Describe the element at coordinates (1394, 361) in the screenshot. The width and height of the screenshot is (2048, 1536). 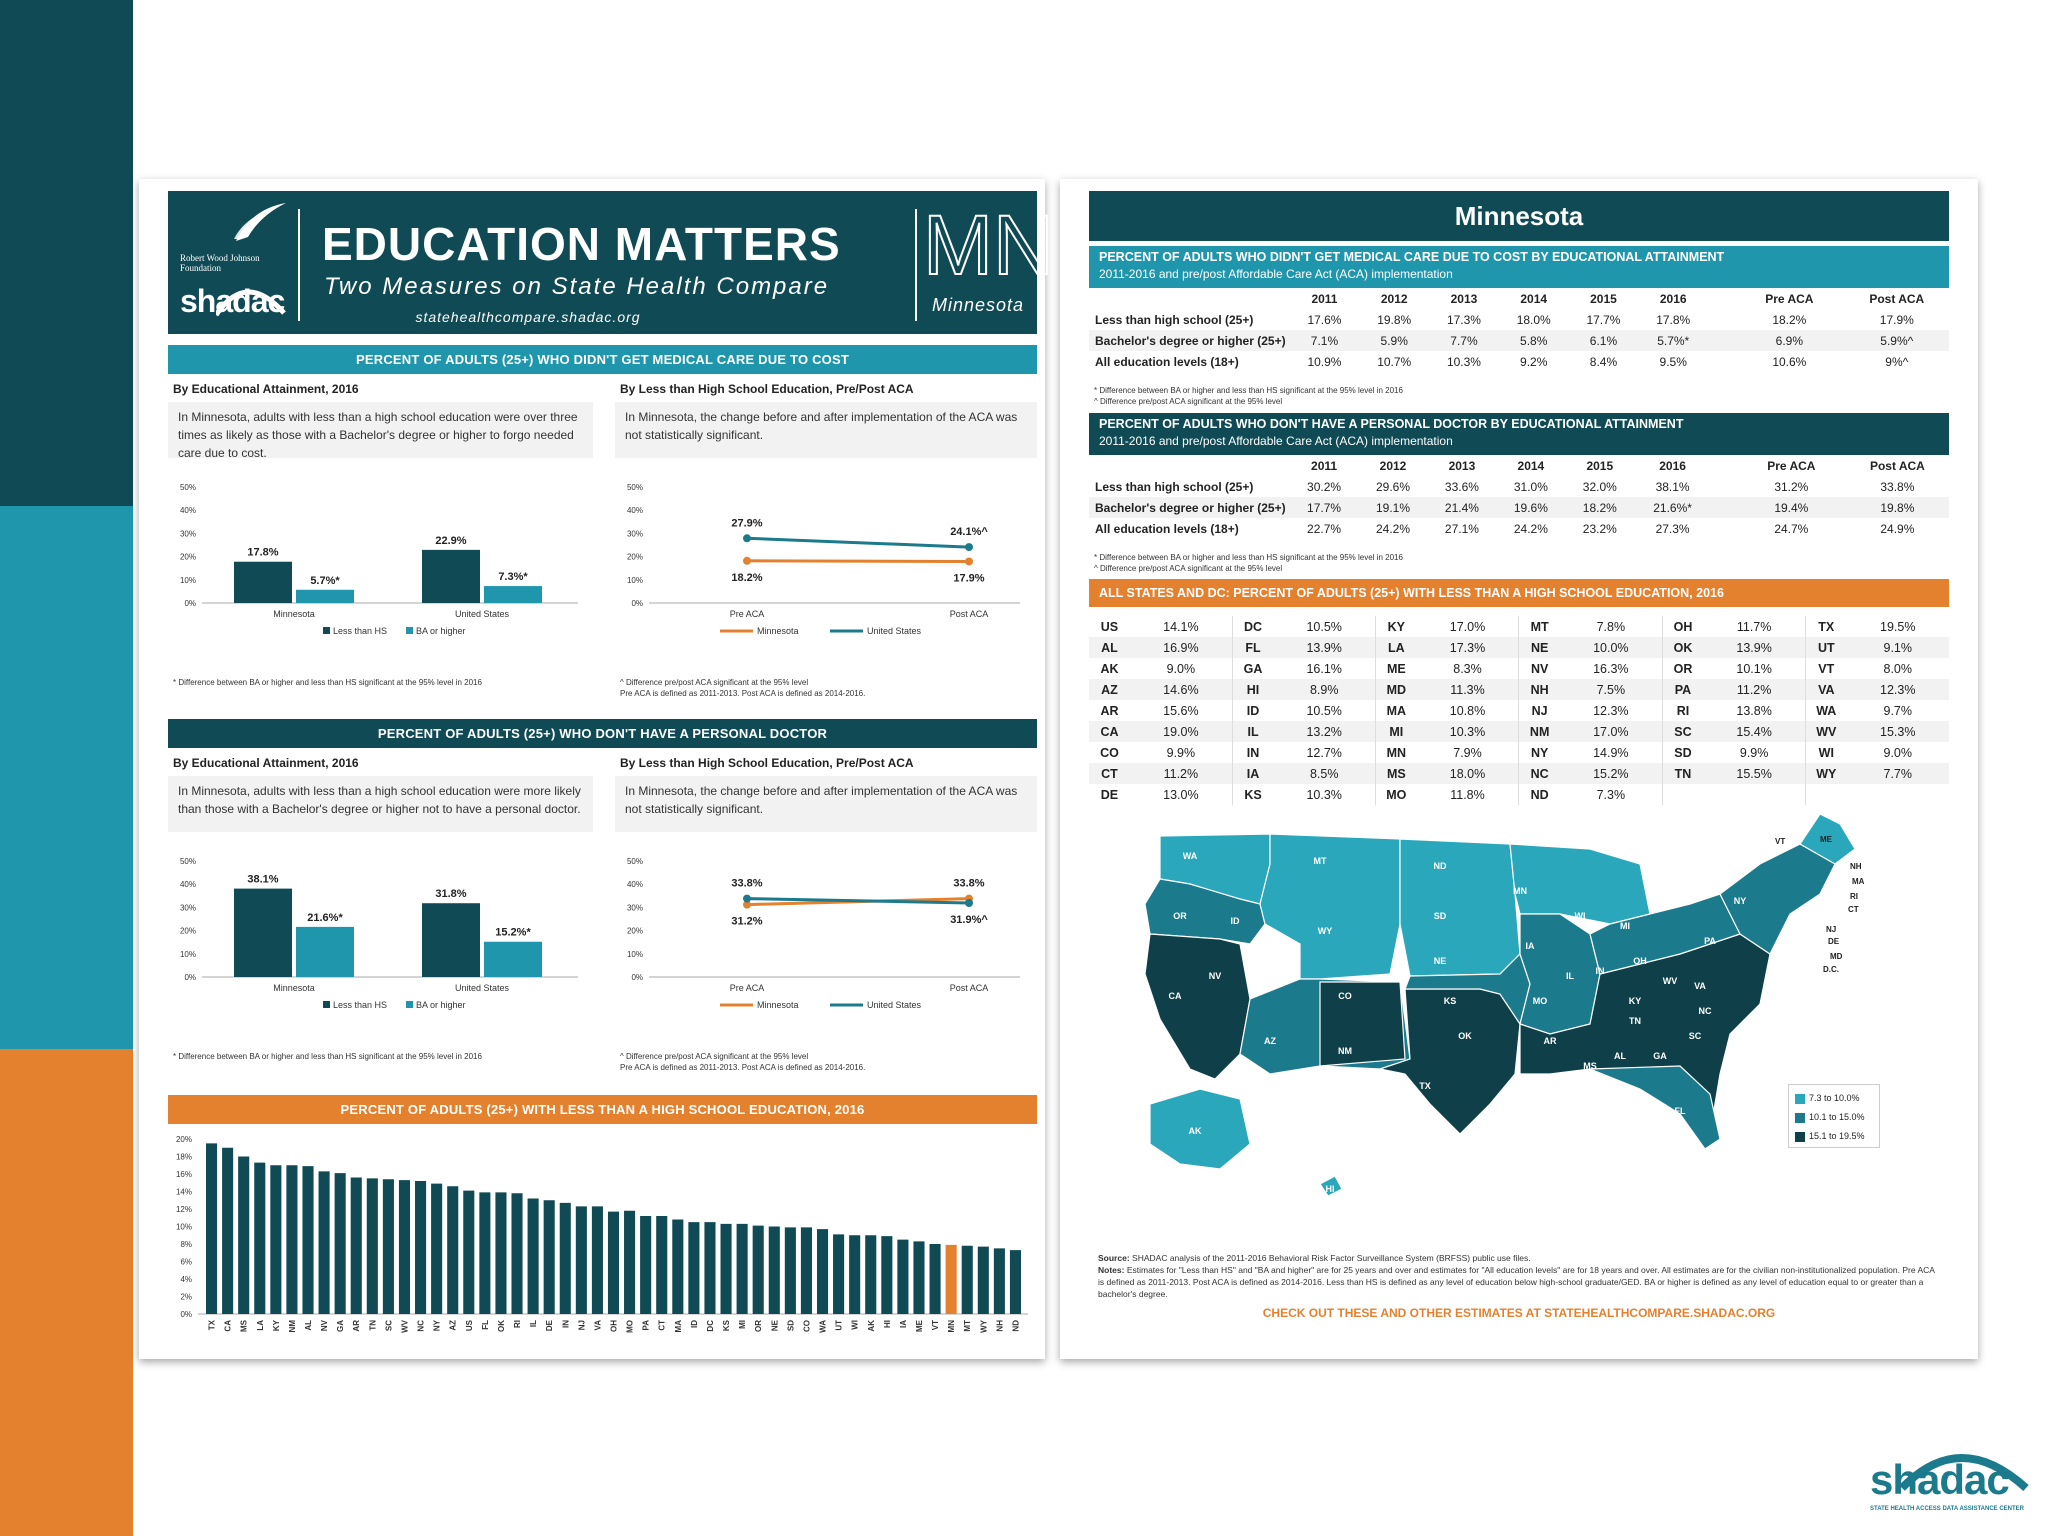
I see `cell-value: 10.7%` at that location.